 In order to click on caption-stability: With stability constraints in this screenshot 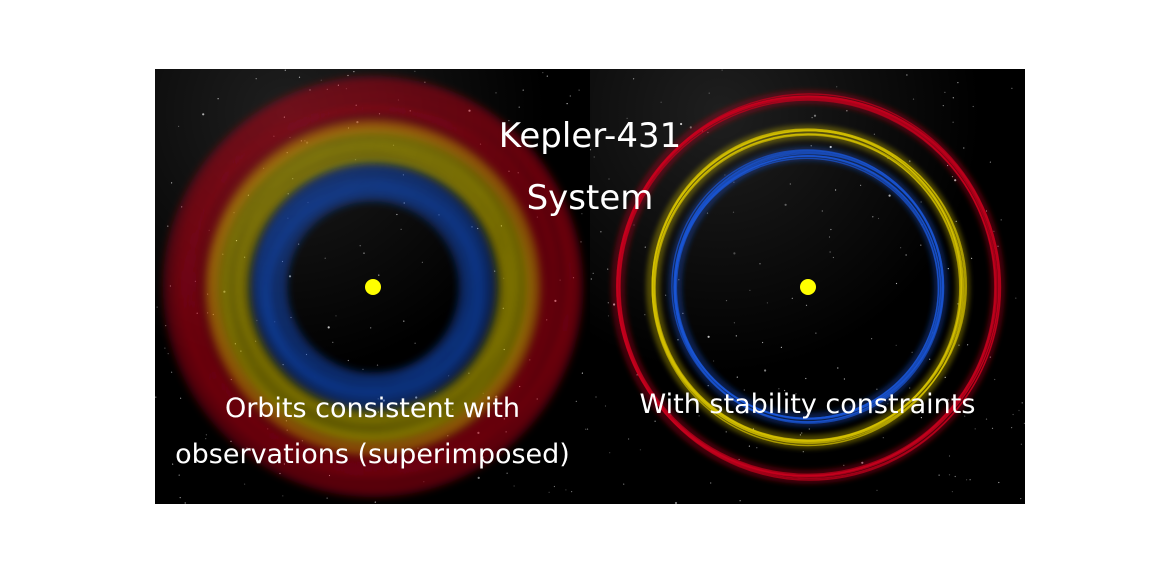, I will do `click(807, 405)`.